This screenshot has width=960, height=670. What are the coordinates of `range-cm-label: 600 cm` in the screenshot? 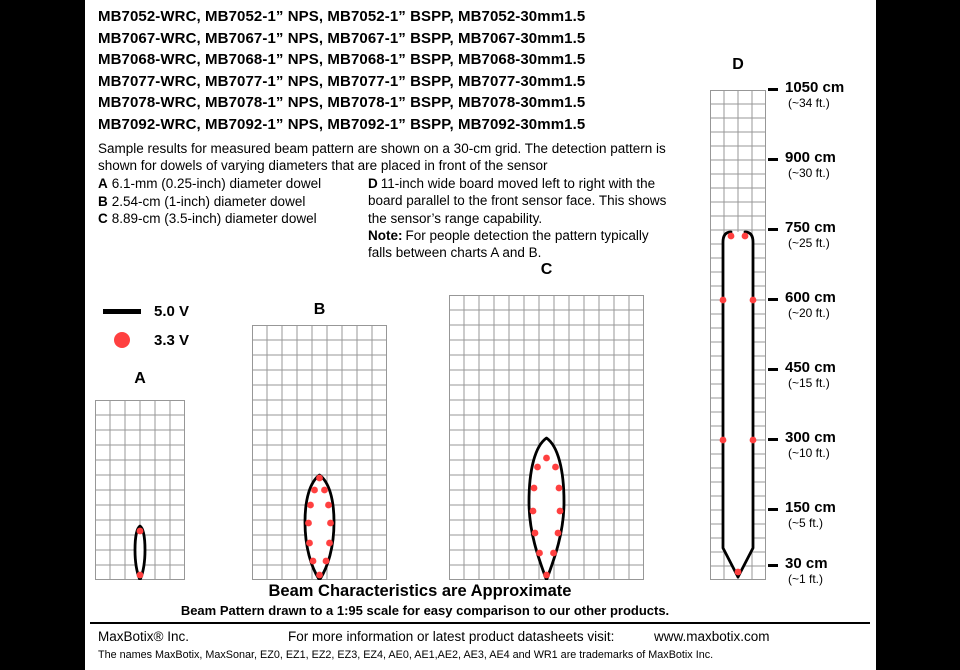 It's located at (810, 297).